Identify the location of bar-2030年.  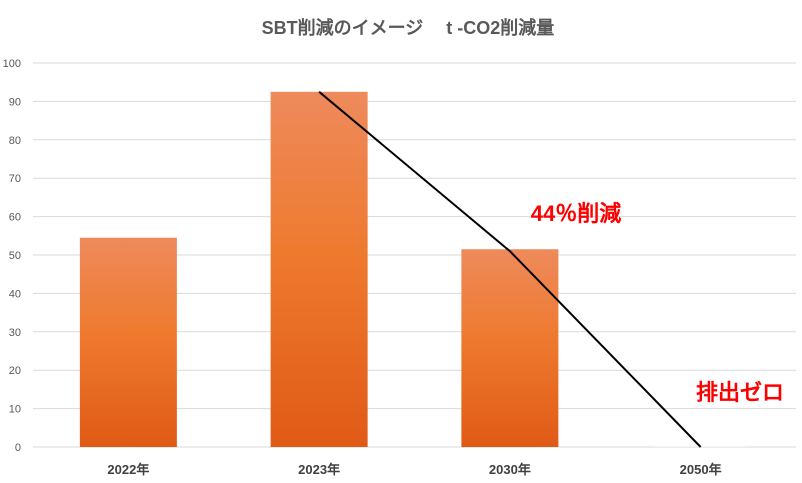
(510, 348).